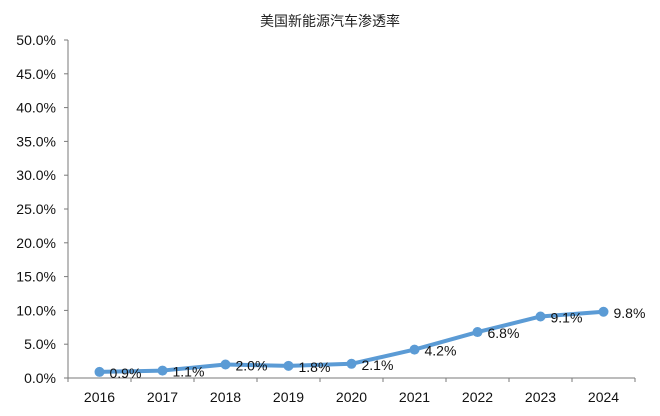 Image resolution: width=660 pixels, height=416 pixels. Describe the element at coordinates (36, 175) in the screenshot. I see `y-tick-label: 30.0%` at that location.